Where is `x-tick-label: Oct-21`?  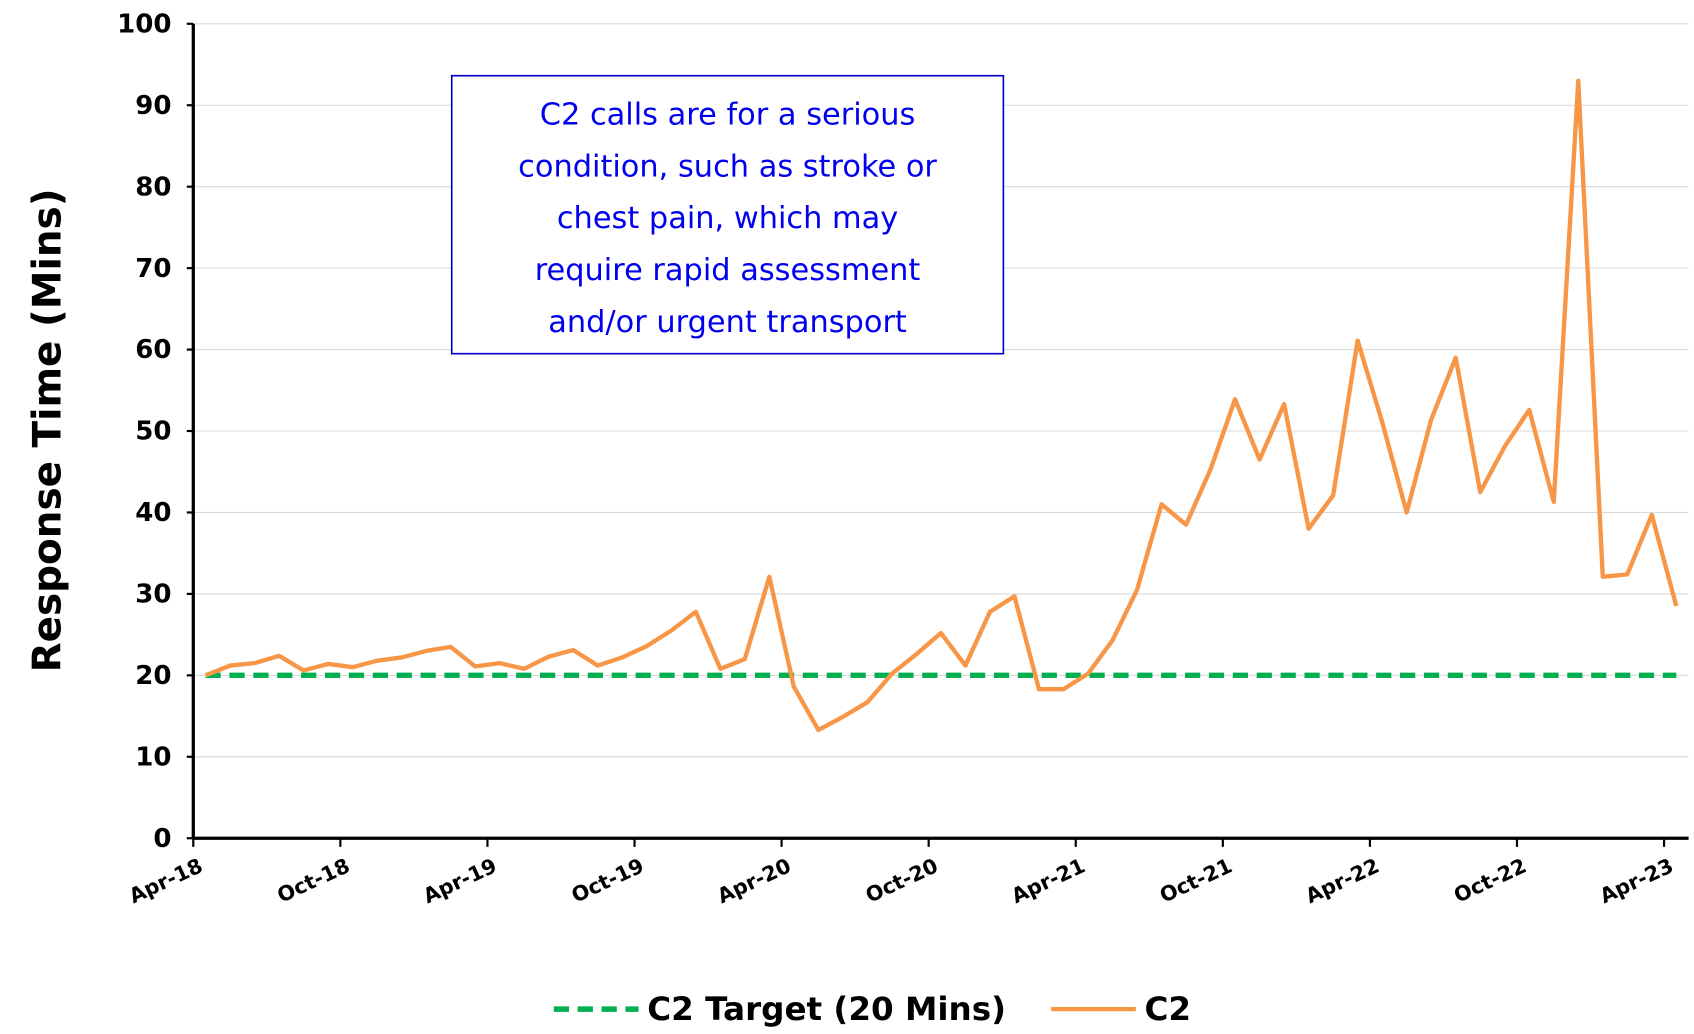
x-tick-label: Oct-21 is located at coordinates (1196, 880).